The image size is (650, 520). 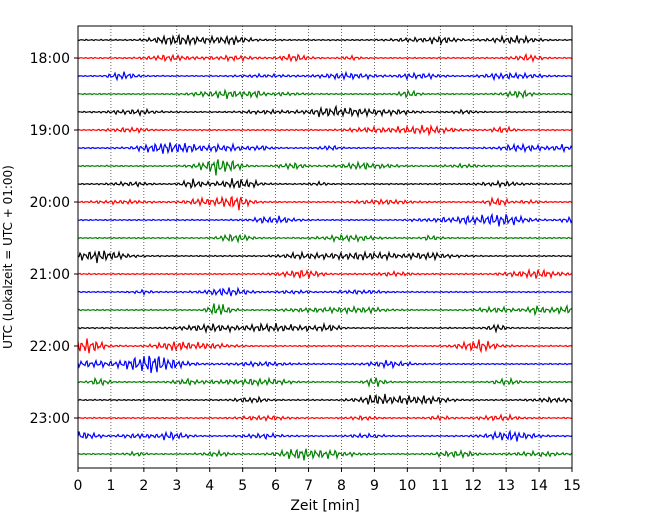 I want to click on y-tick-label: 19:00, so click(x=50, y=131).